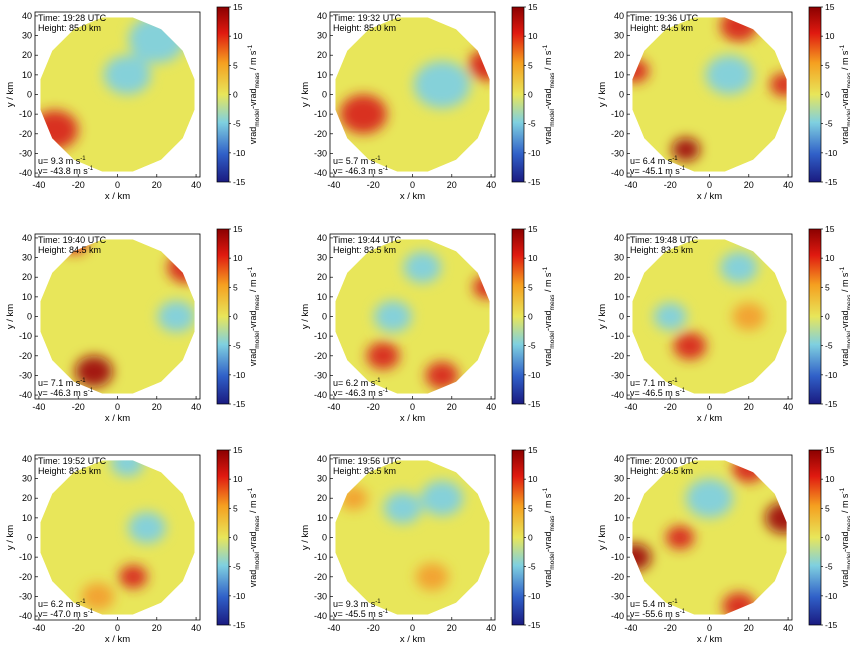 Image resolution: width=850 pixels, height=653 pixels. Describe the element at coordinates (658, 393) in the screenshot. I see `v-wind-label: v= -46.5 m s-1` at that location.